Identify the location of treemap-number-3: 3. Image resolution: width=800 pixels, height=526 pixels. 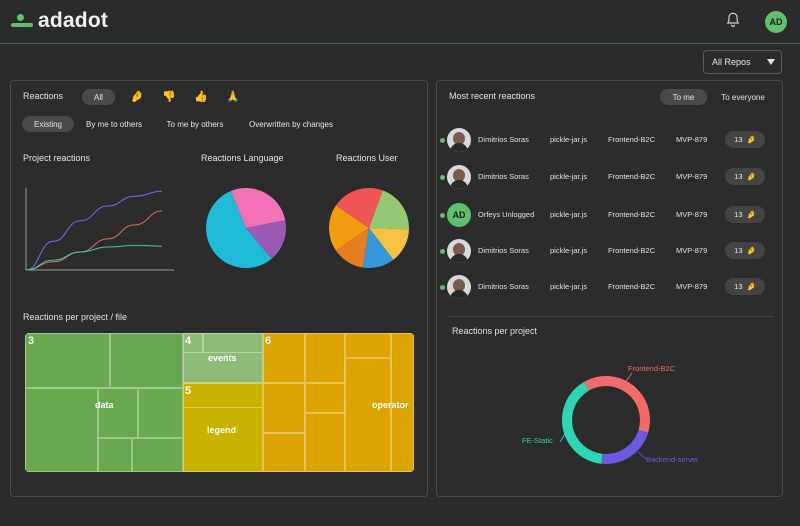
(31, 341).